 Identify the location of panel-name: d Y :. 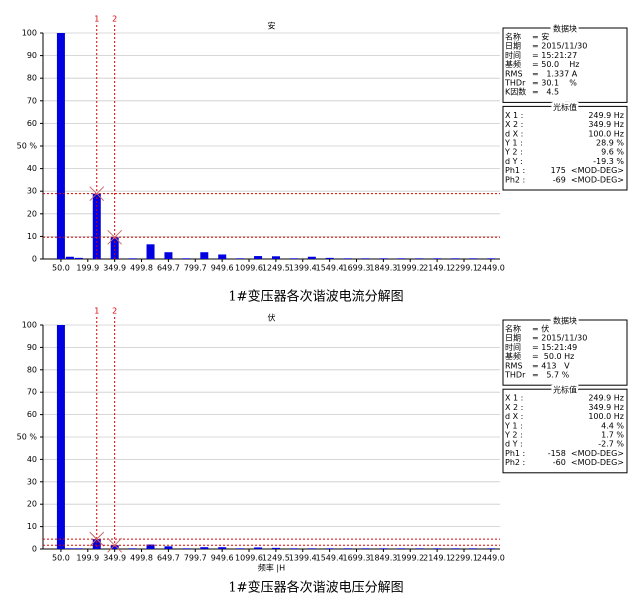
(514, 161).